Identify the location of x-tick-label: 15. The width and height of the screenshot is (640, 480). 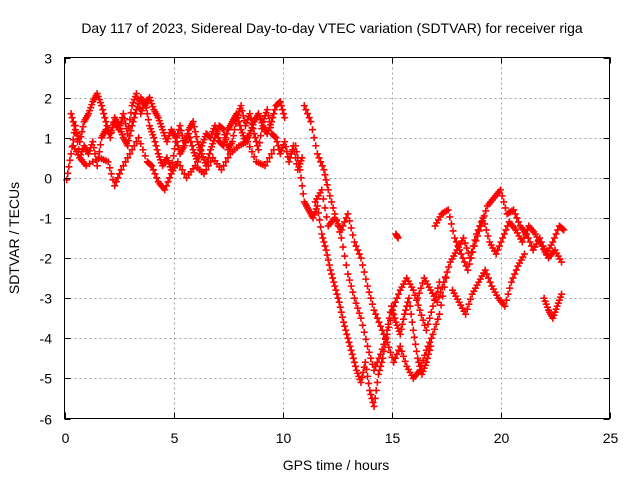
(393, 438).